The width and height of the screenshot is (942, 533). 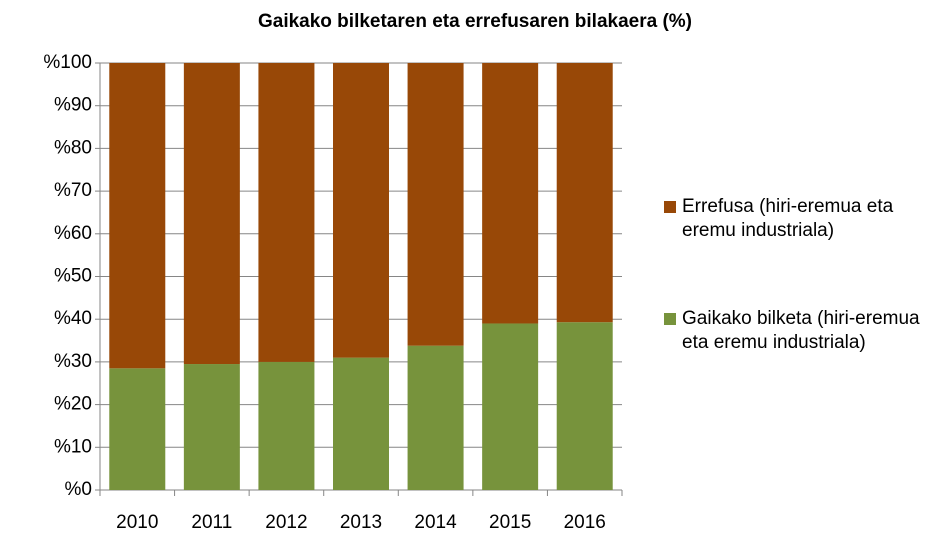 What do you see at coordinates (73, 361) in the screenshot?
I see `y-tick-label: %30` at bounding box center [73, 361].